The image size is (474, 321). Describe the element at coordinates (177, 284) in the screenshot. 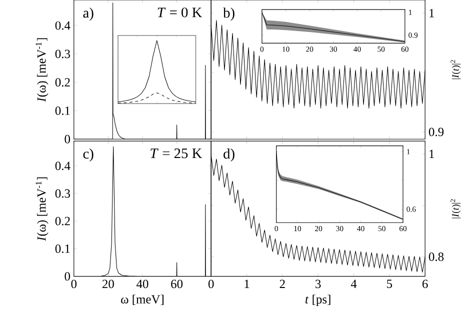

I see `x-tick-label: 60` at that location.